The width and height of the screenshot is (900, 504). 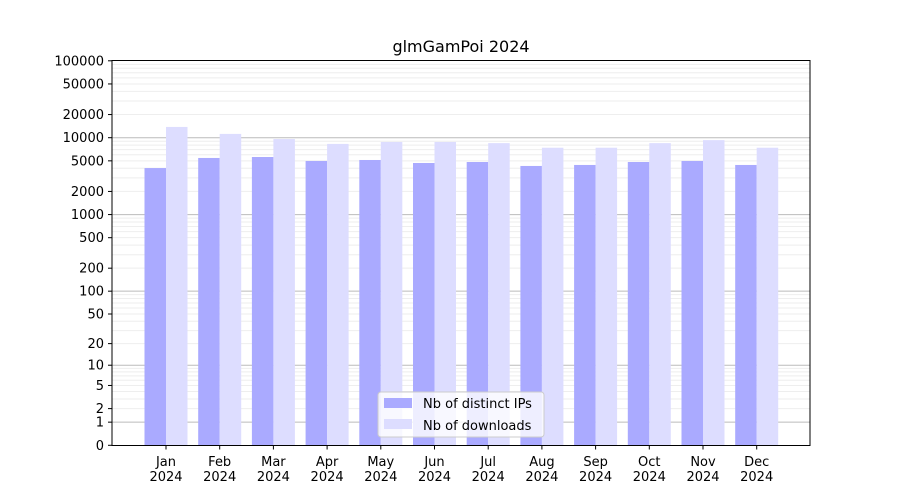 I want to click on x-tick-label: Dec 2024, so click(x=756, y=470).